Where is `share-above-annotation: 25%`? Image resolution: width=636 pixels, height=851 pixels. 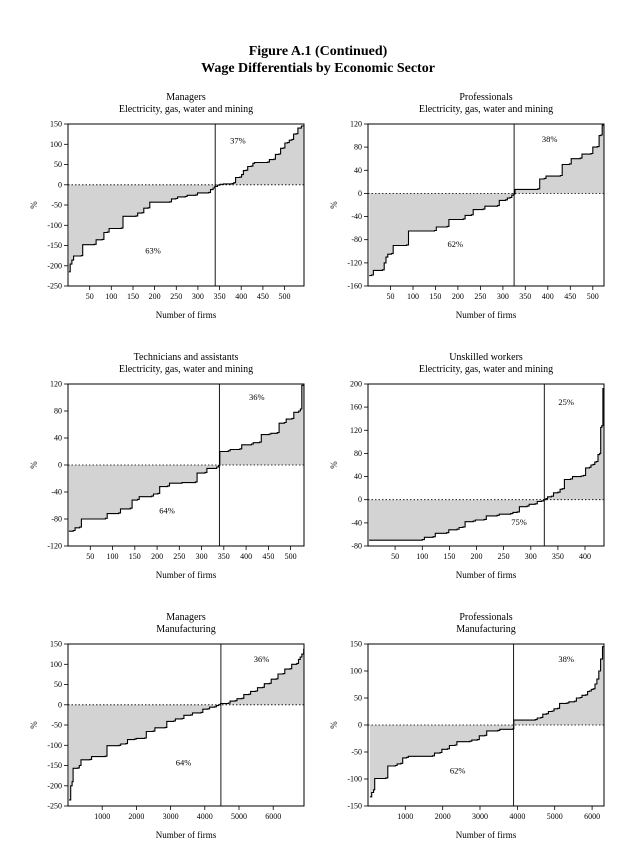 share-above-annotation: 25% is located at coordinates (566, 402).